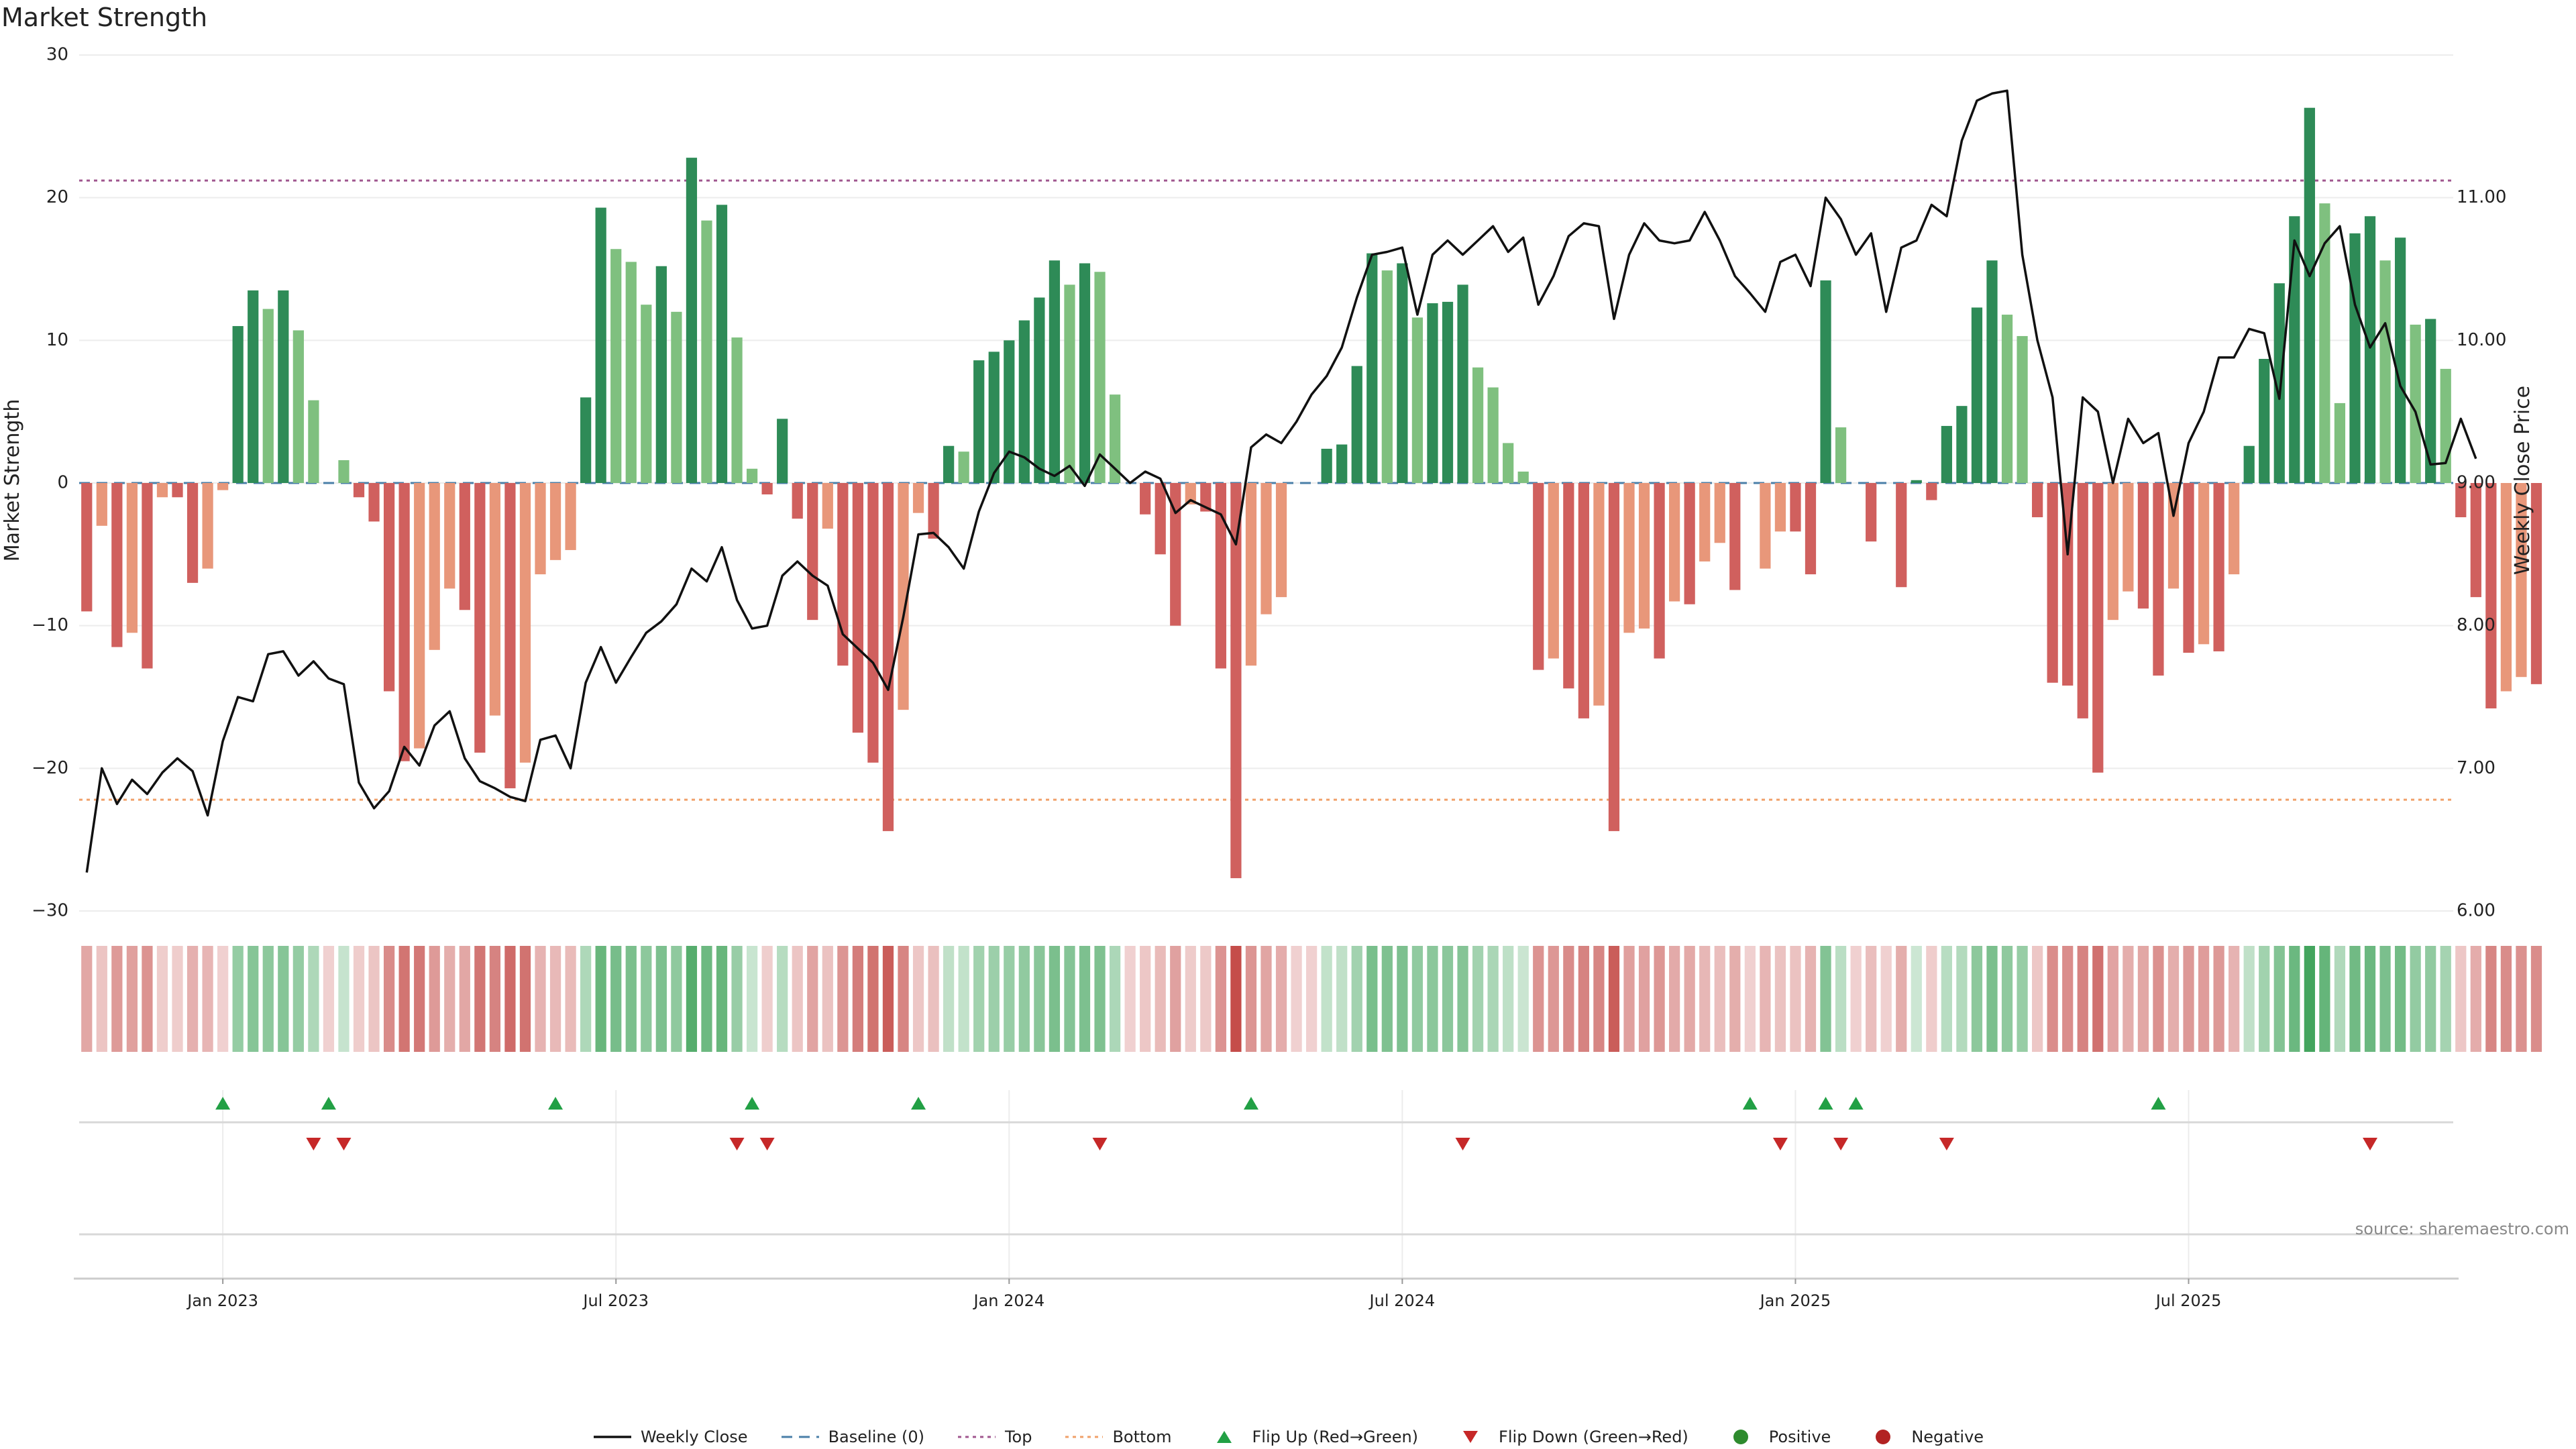  Describe the element at coordinates (57, 197) in the screenshot. I see `y-tick-label: 20` at that location.